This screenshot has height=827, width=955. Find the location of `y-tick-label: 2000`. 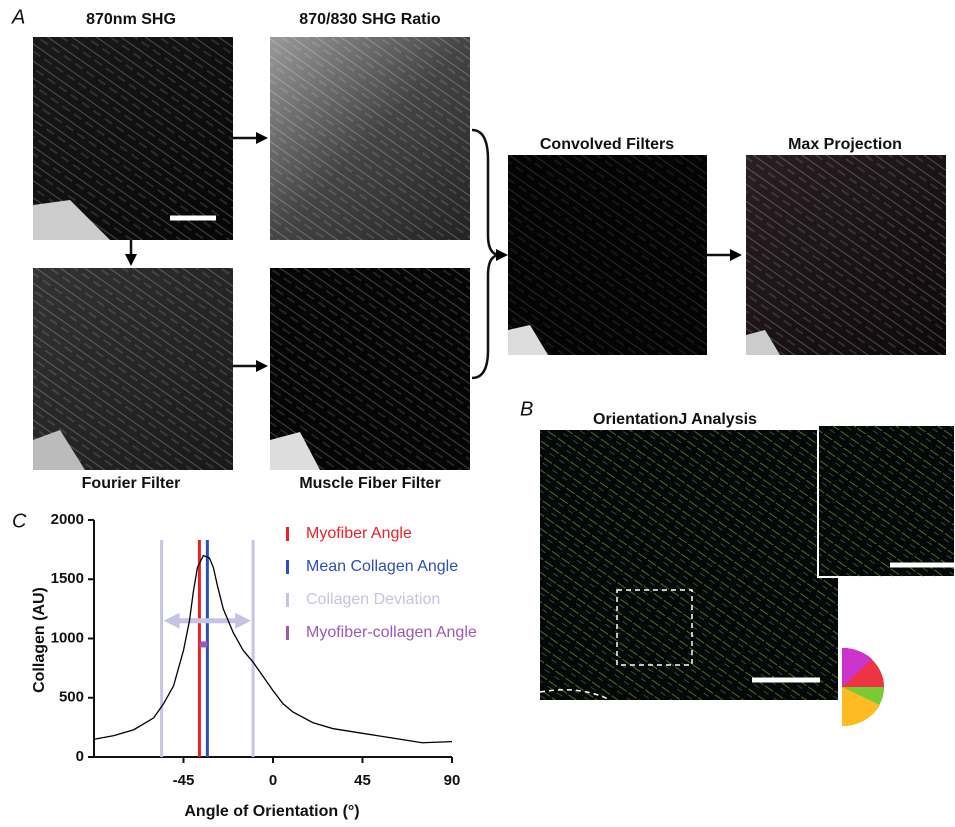

y-tick-label: 2000 is located at coordinates (67, 519).